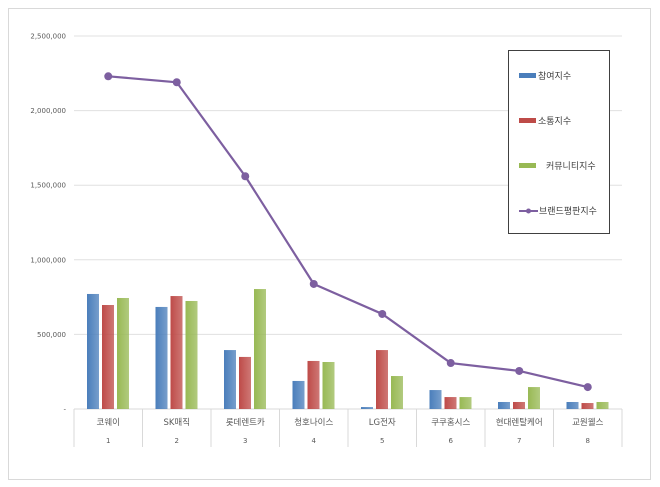  I want to click on legend-label: 참여지수, so click(555, 77).